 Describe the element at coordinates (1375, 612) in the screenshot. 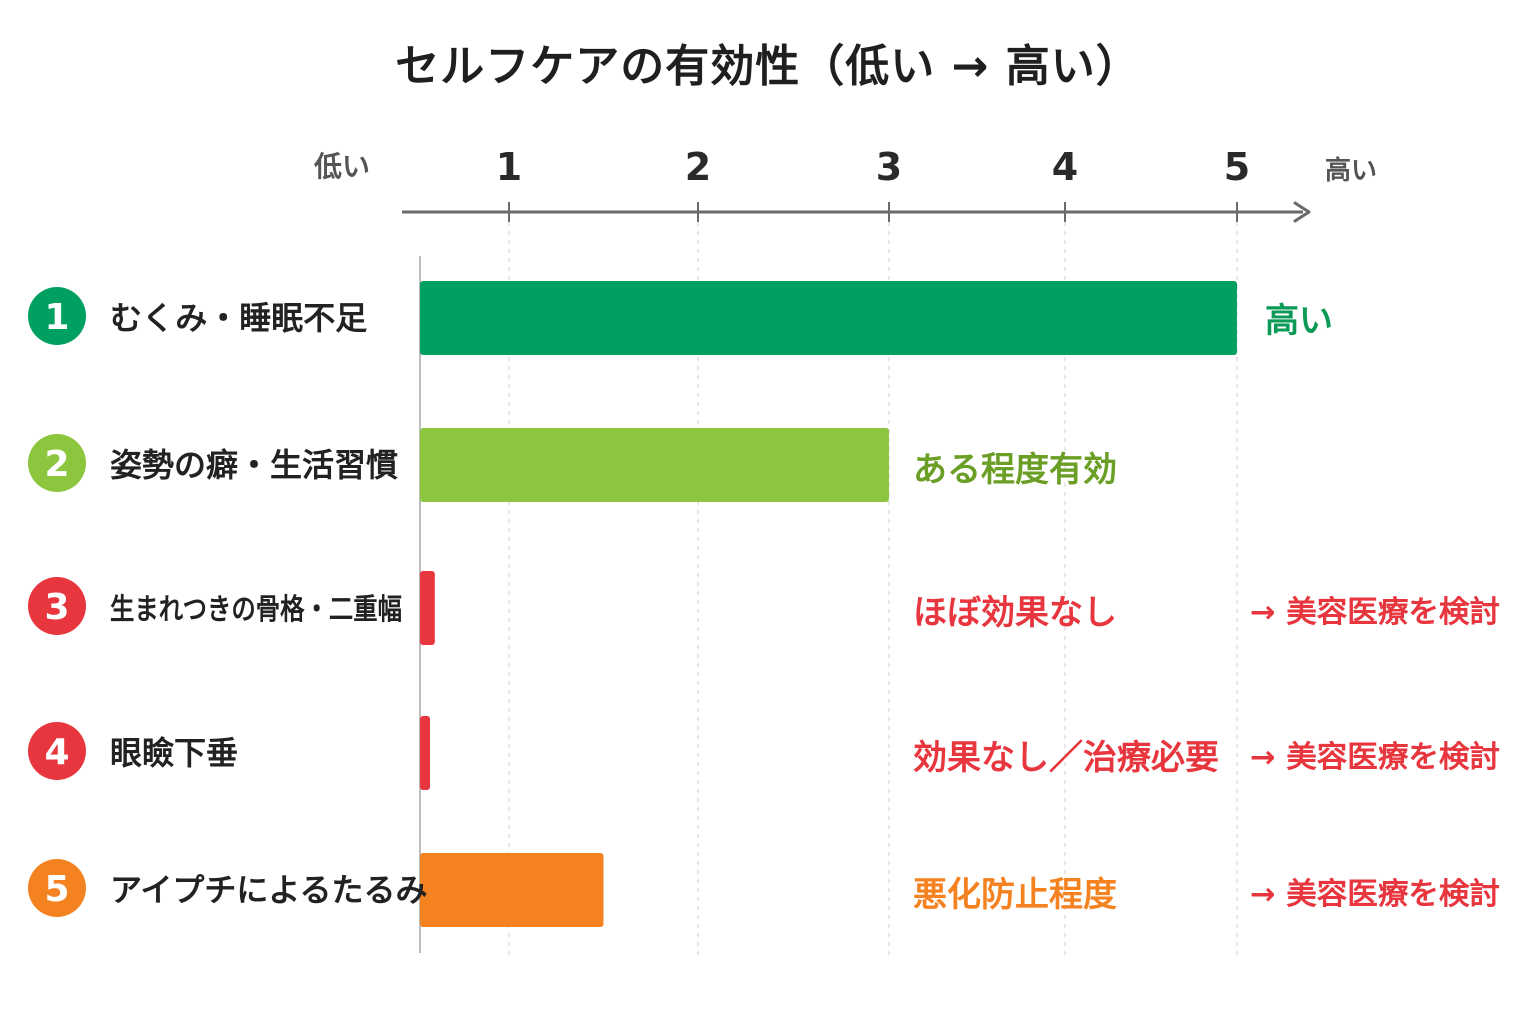

I see `note-label-3: → 美容医療を検討` at that location.